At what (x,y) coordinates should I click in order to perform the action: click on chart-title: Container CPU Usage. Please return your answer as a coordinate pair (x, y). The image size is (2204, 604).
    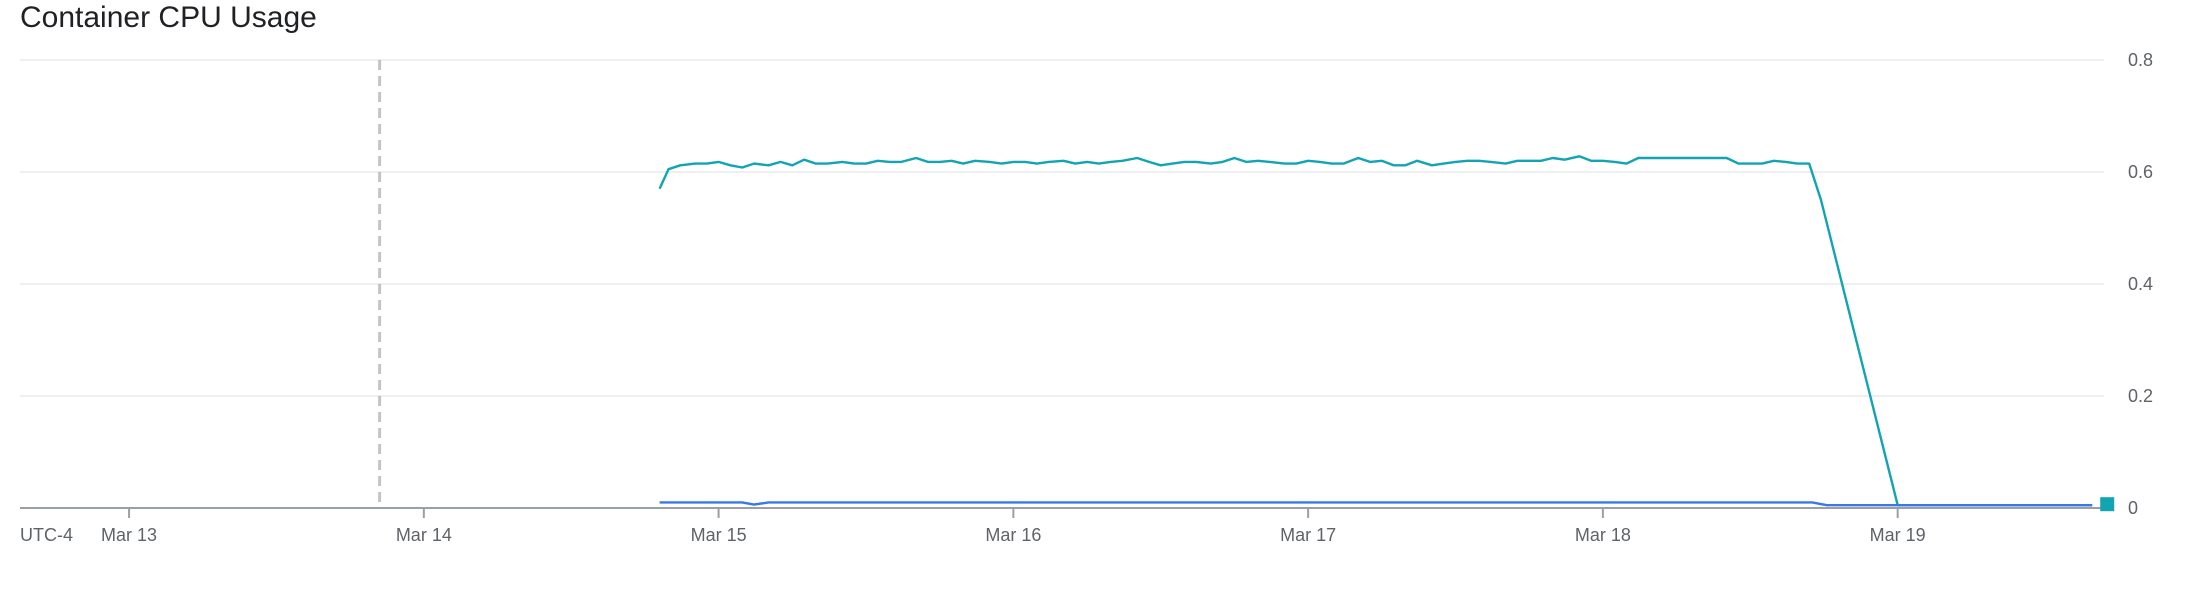
    Looking at the image, I should click on (168, 17).